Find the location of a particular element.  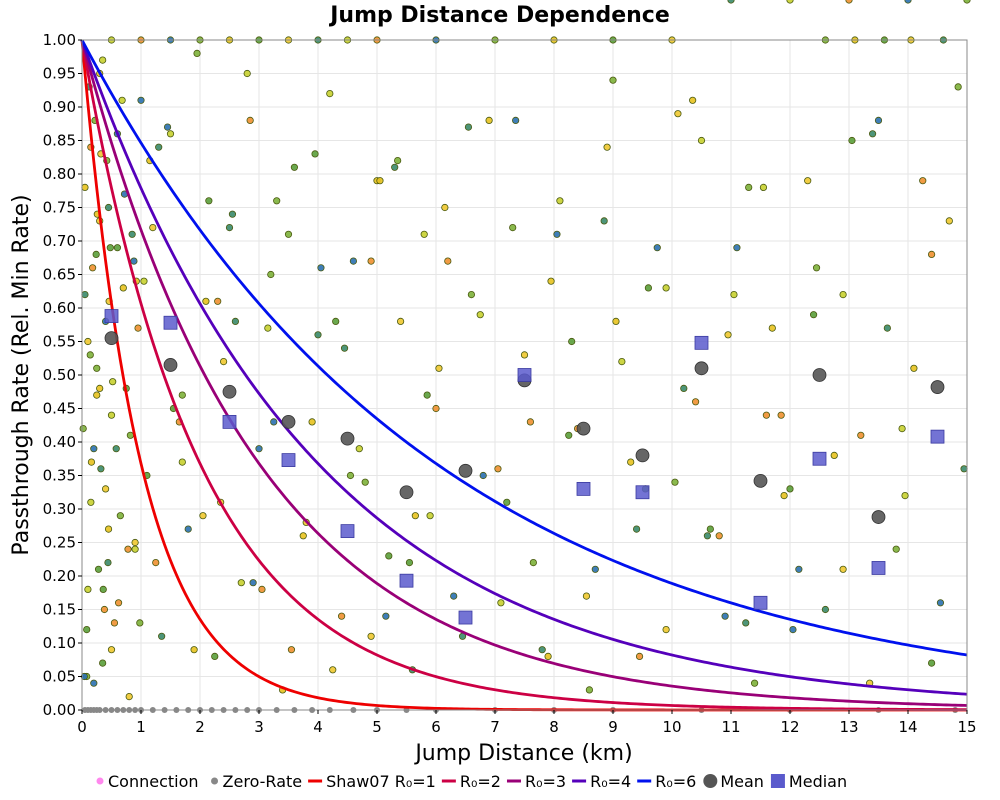

y-tick-label: 0.20 is located at coordinates (59, 576).